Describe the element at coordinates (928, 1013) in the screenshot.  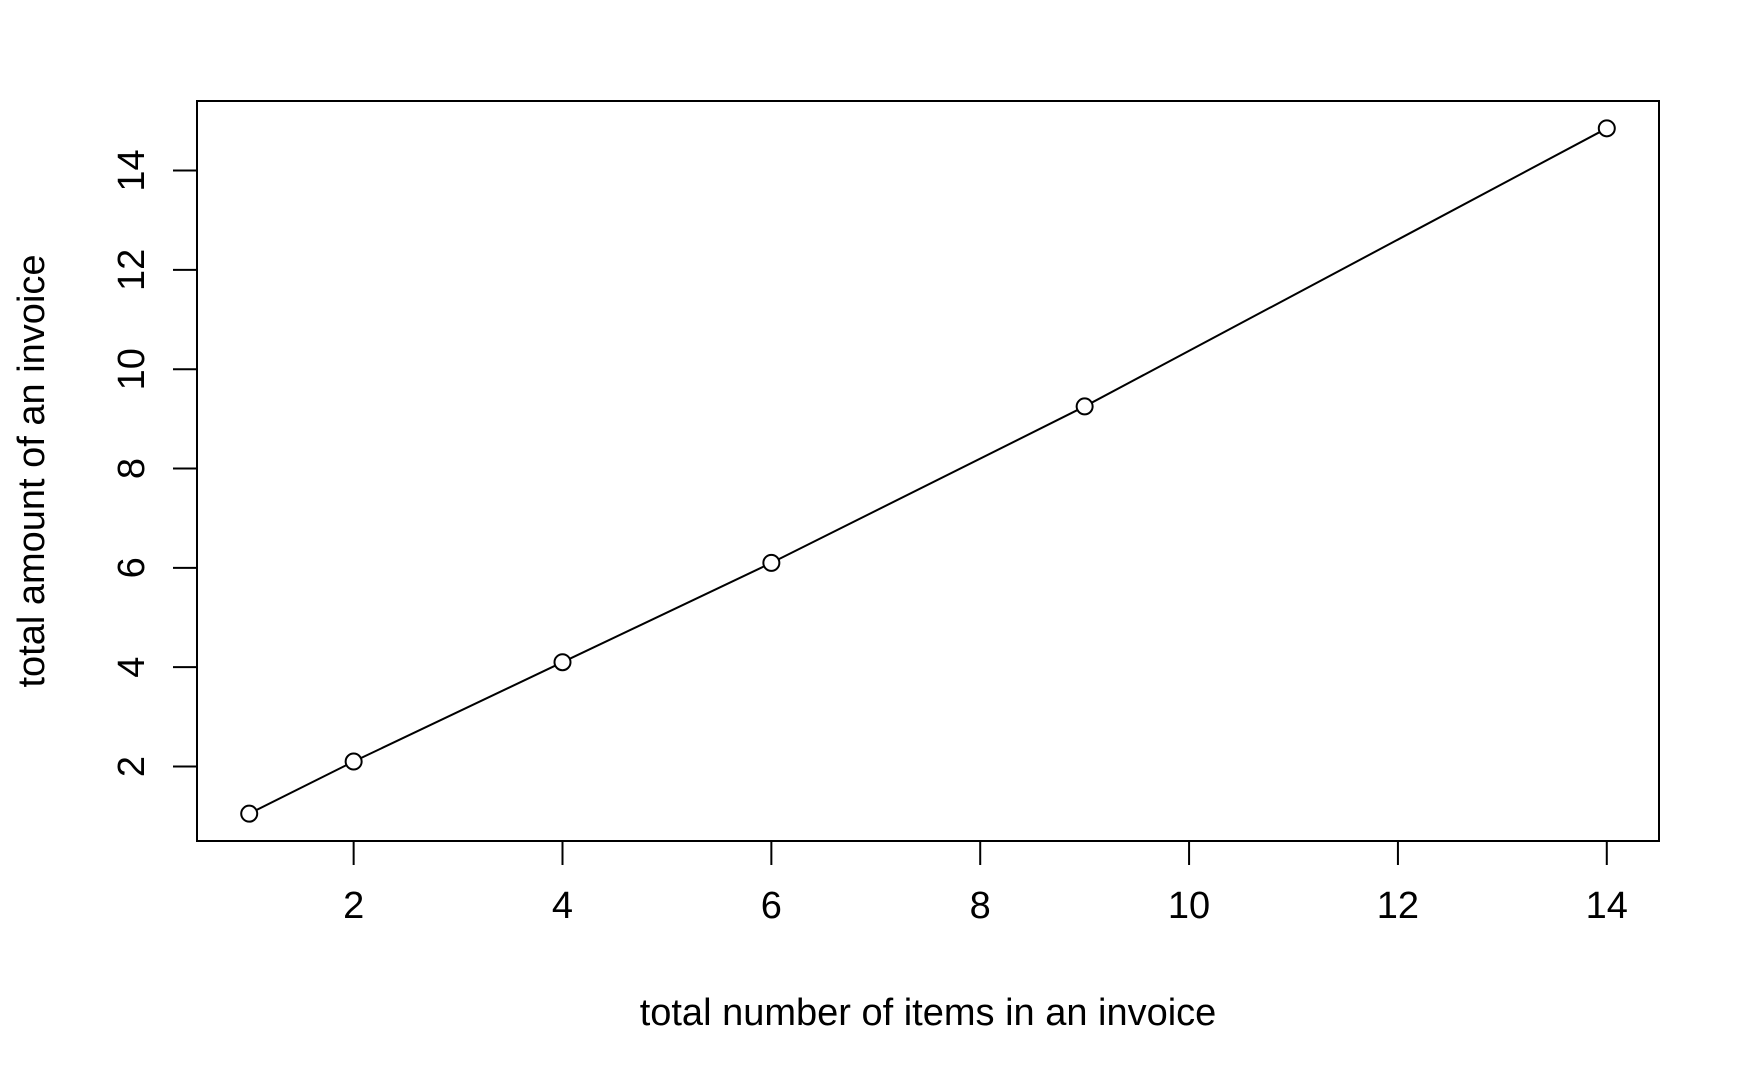
I see `x-axis-title: total number of items in an invoice` at that location.